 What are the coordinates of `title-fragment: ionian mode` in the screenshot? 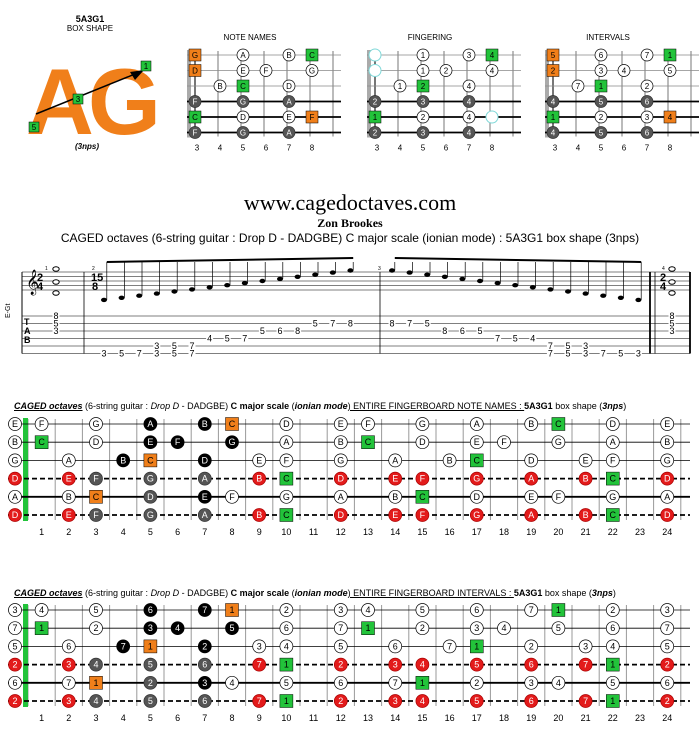 It's located at (321, 406).